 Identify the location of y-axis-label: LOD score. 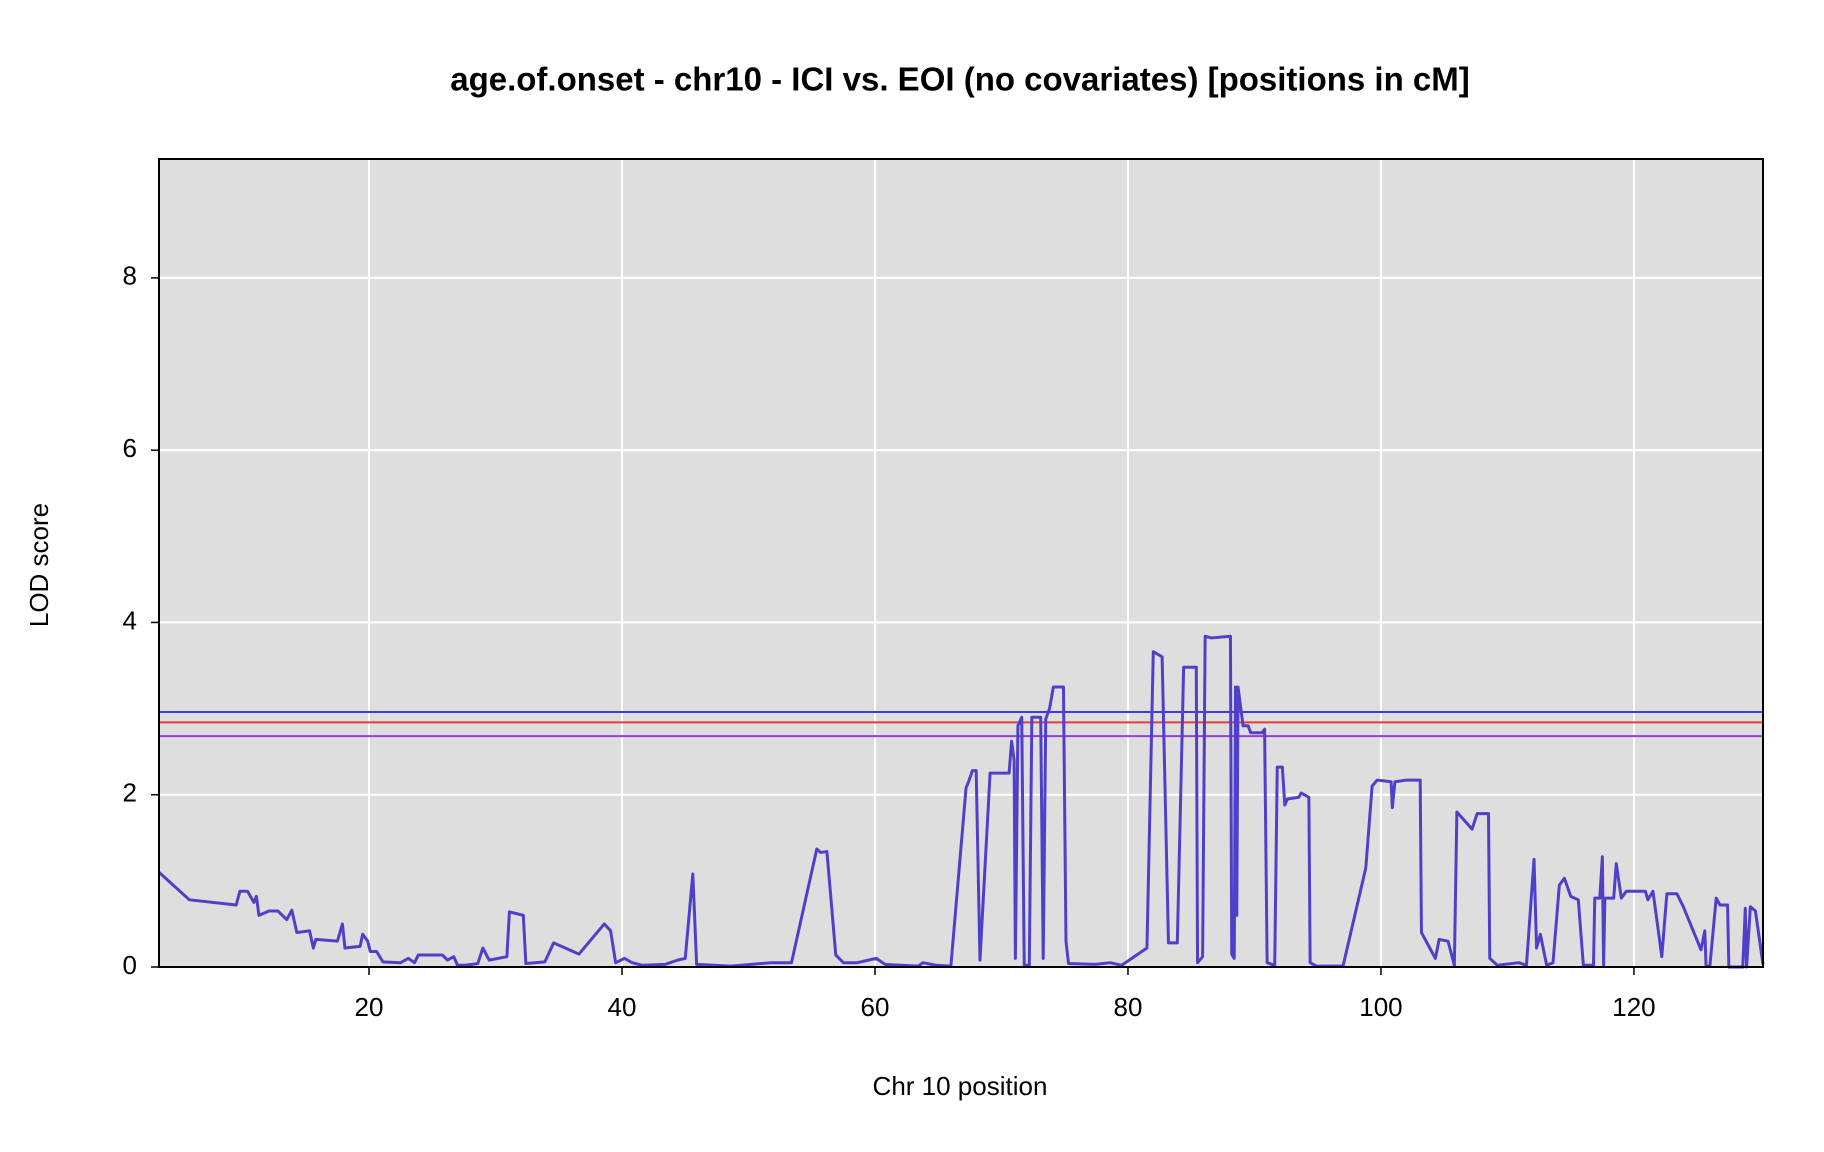
(39, 565).